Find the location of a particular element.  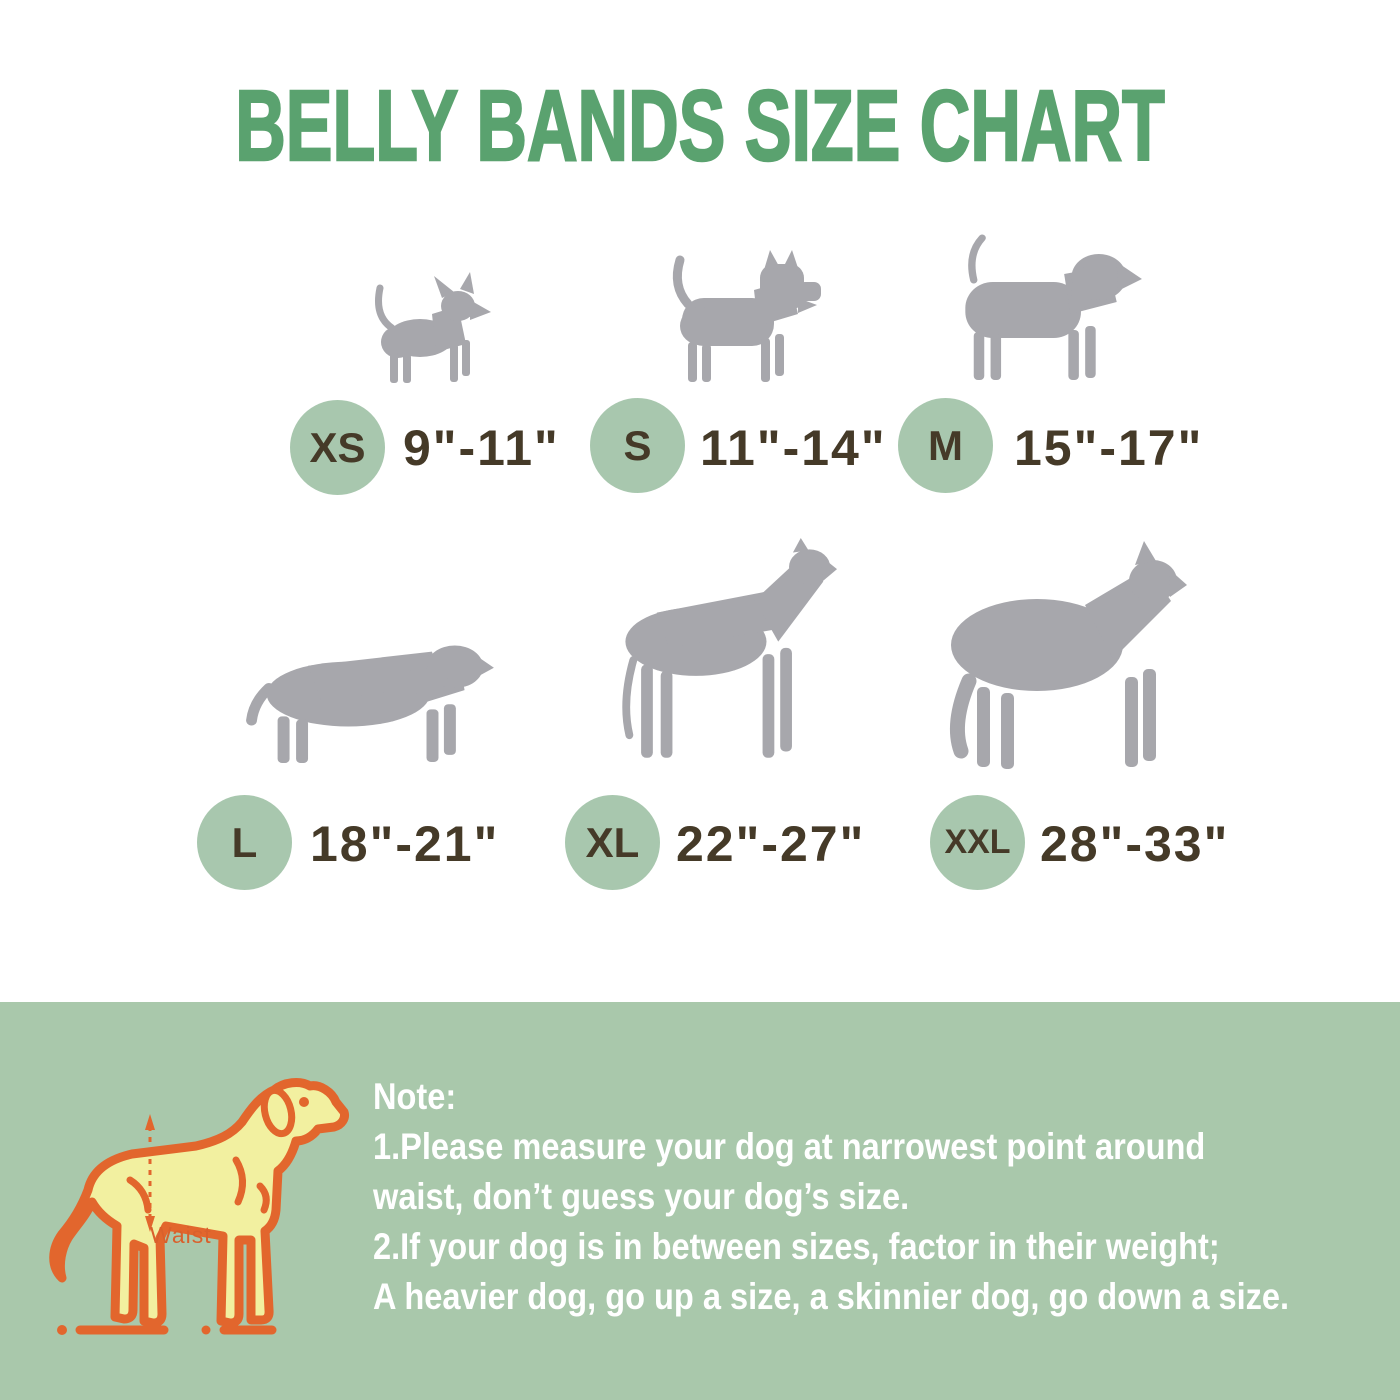

muscle-detail-lines is located at coordinates (198, 1185).